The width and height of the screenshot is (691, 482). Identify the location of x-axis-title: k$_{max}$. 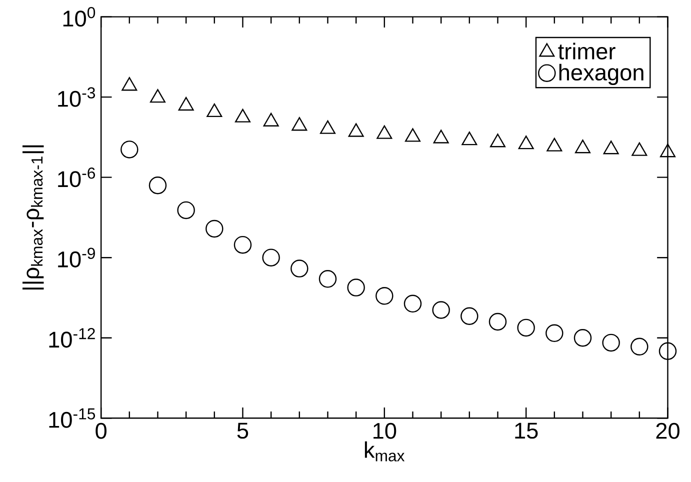
(384, 451).